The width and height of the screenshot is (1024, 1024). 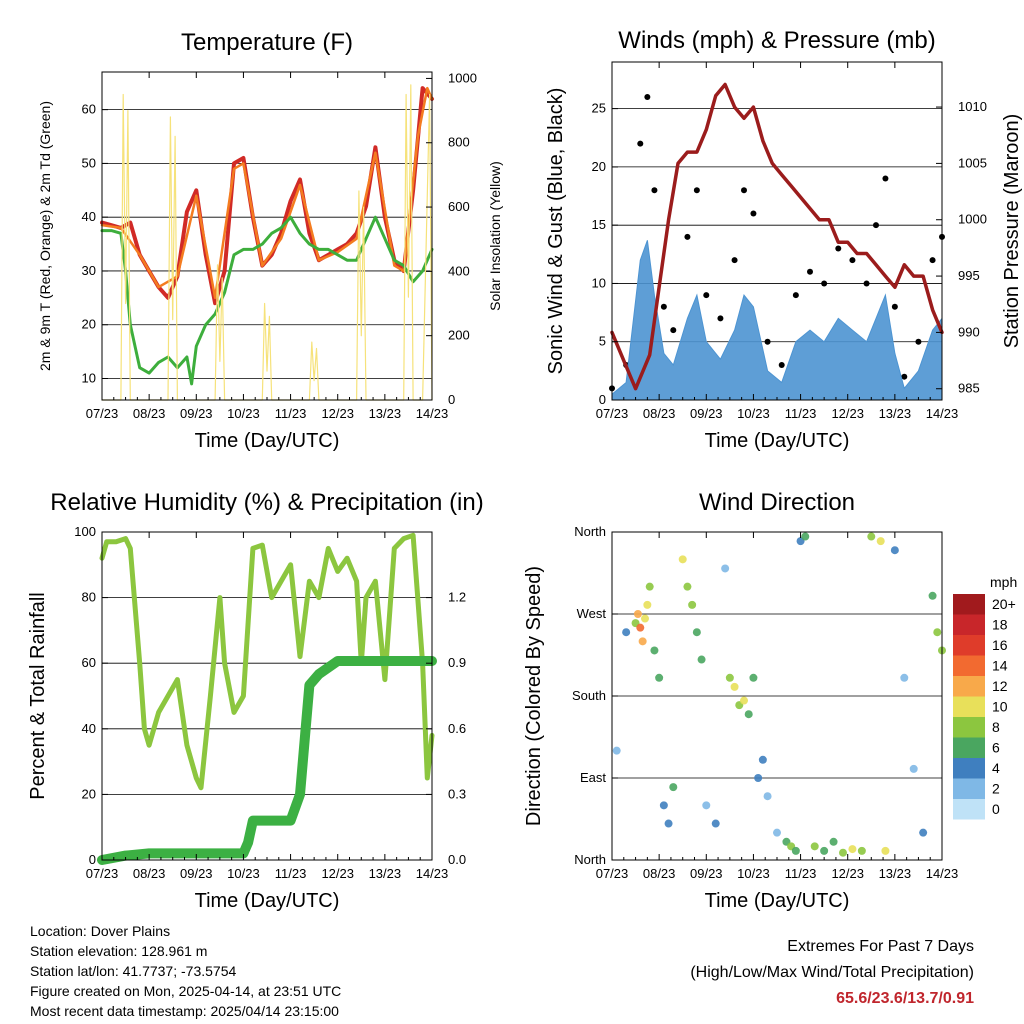 What do you see at coordinates (801, 873) in the screenshot?
I see `direction-xtick-label: 11/23` at bounding box center [801, 873].